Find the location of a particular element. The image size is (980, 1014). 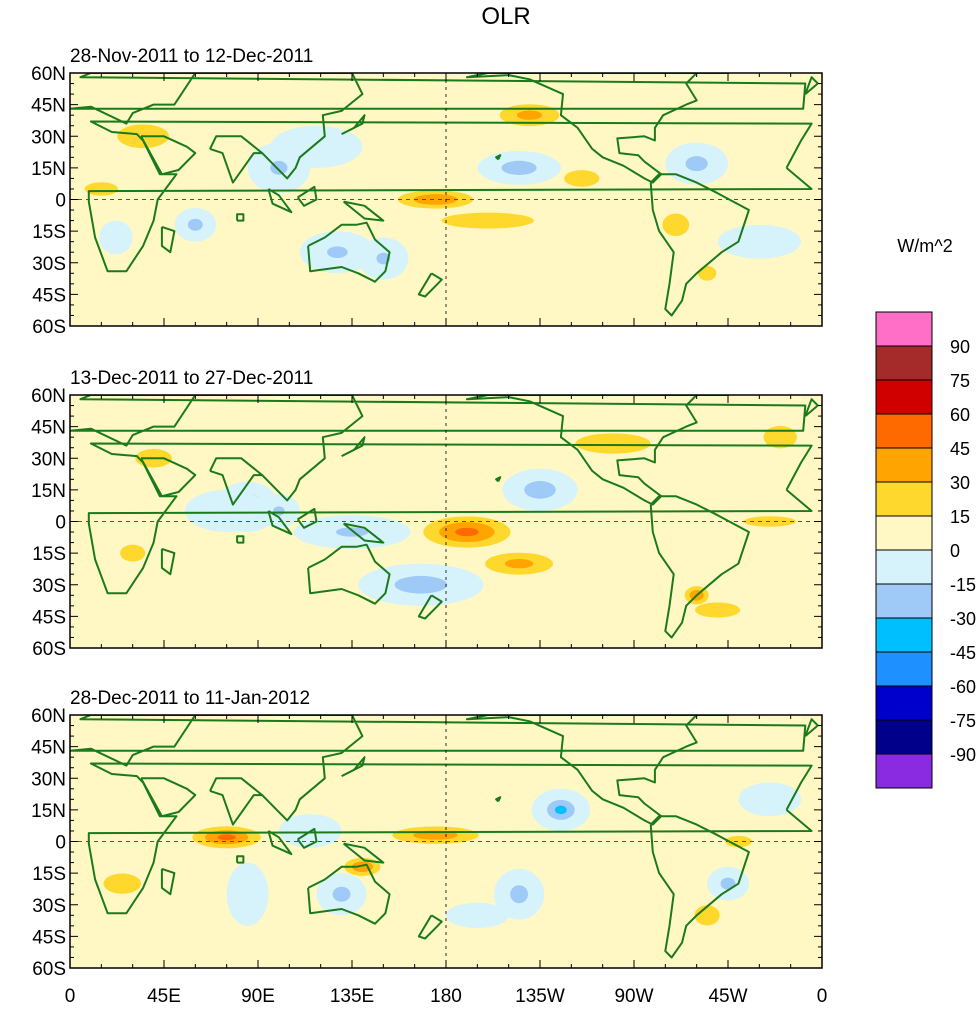

colorbar-level-label: -90 is located at coordinates (963, 755).